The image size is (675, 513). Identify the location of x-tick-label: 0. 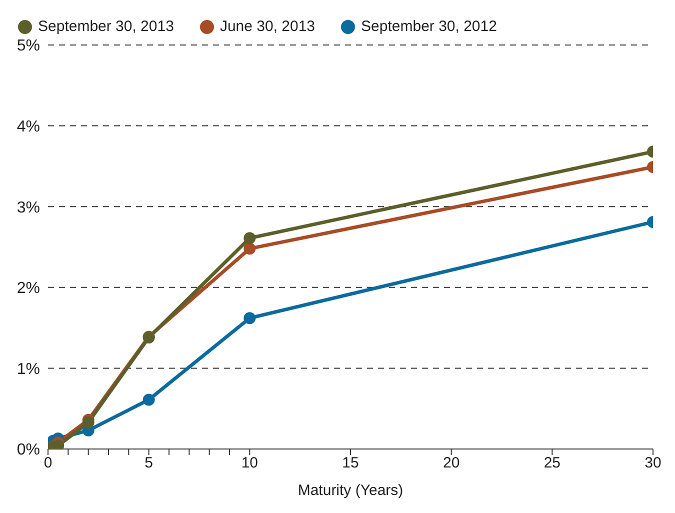
(48, 463).